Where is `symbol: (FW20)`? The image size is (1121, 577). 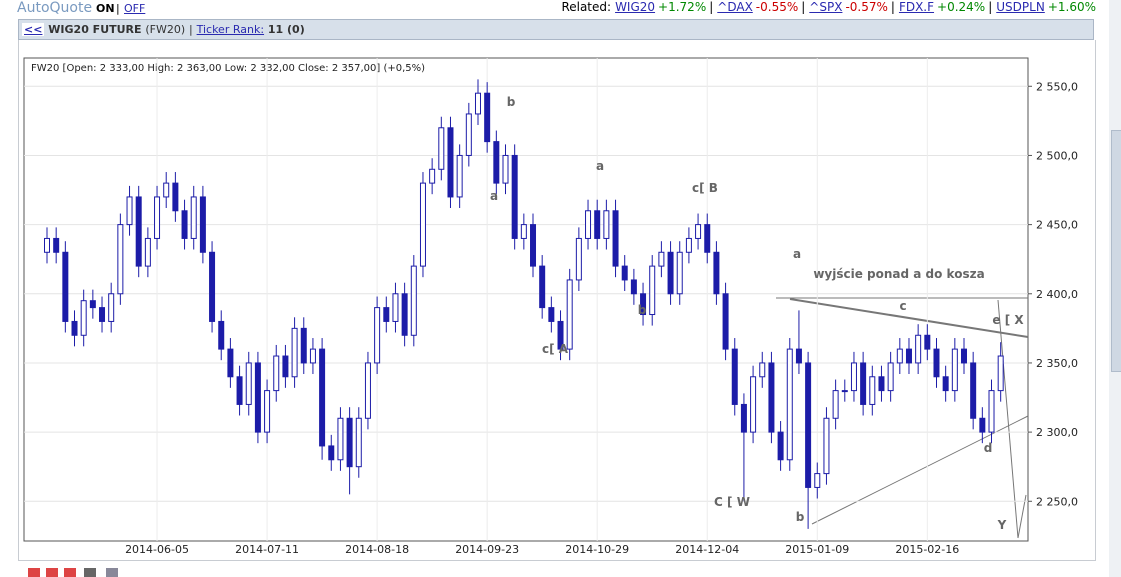
symbol: (FW20) is located at coordinates (165, 29).